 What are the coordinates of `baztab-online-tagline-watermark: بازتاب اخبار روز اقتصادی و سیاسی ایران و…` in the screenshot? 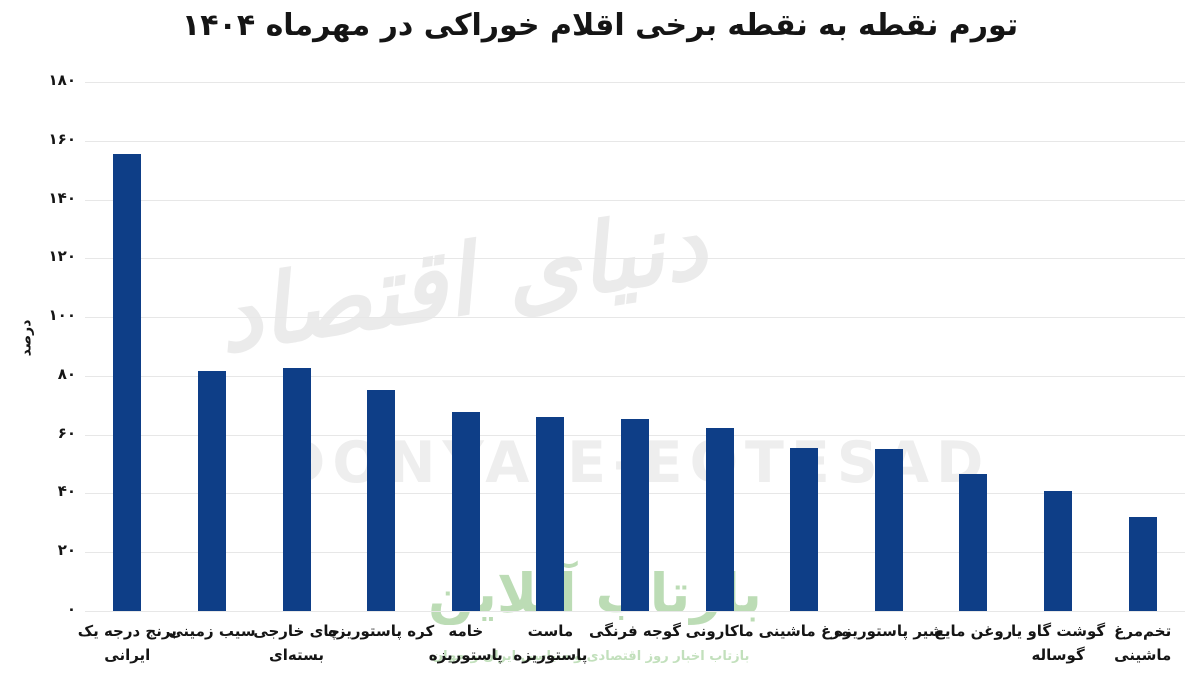 It's located at (591, 656).